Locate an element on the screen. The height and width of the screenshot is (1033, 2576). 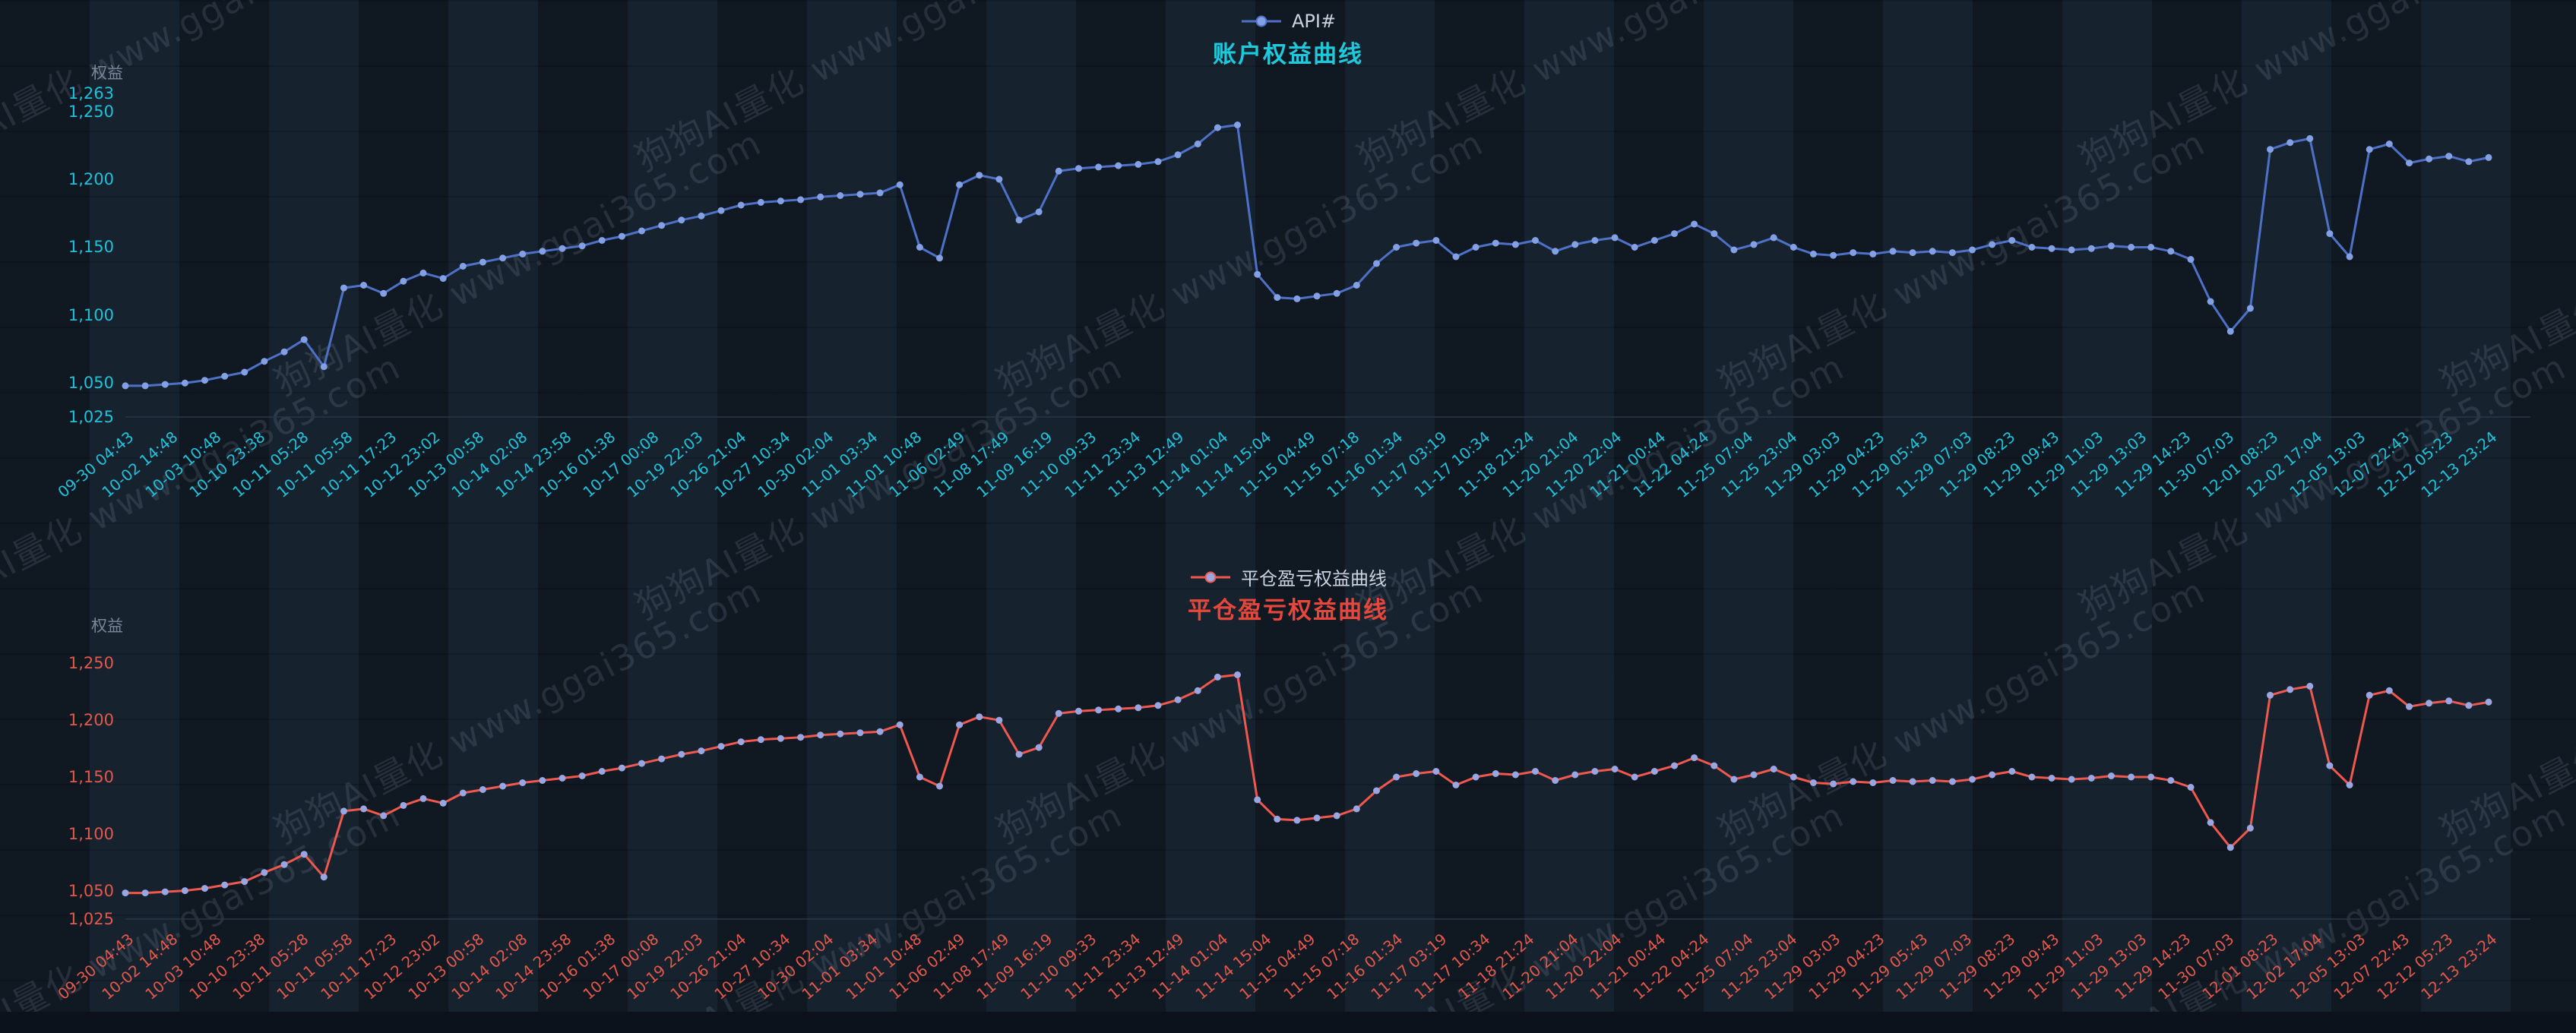
legend-account: API# is located at coordinates (1288, 21).